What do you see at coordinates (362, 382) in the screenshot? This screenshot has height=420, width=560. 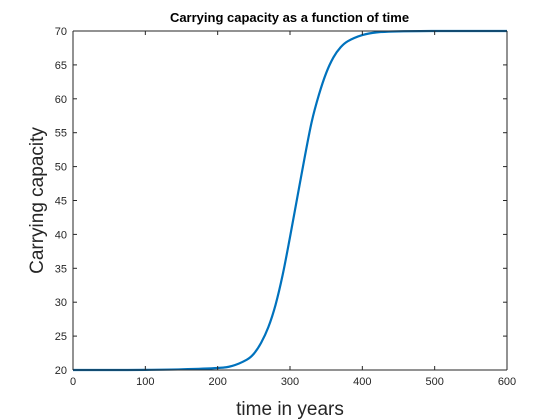 I see `x-tick-label: 400` at bounding box center [362, 382].